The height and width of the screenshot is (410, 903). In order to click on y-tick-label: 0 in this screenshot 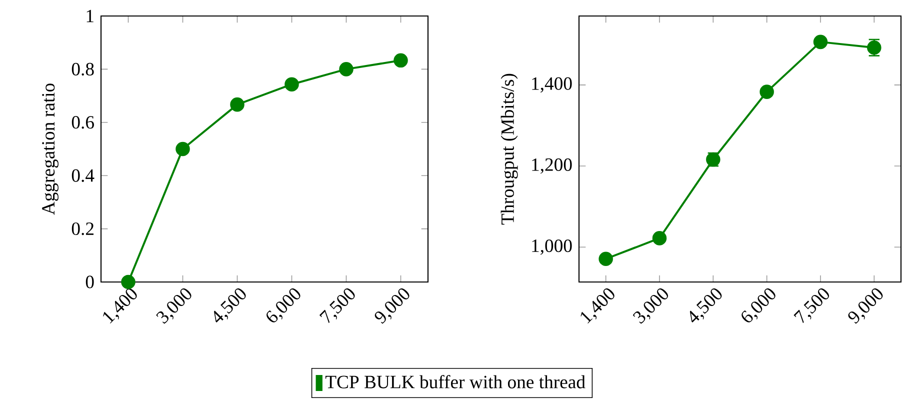, I will do `click(90, 282)`.